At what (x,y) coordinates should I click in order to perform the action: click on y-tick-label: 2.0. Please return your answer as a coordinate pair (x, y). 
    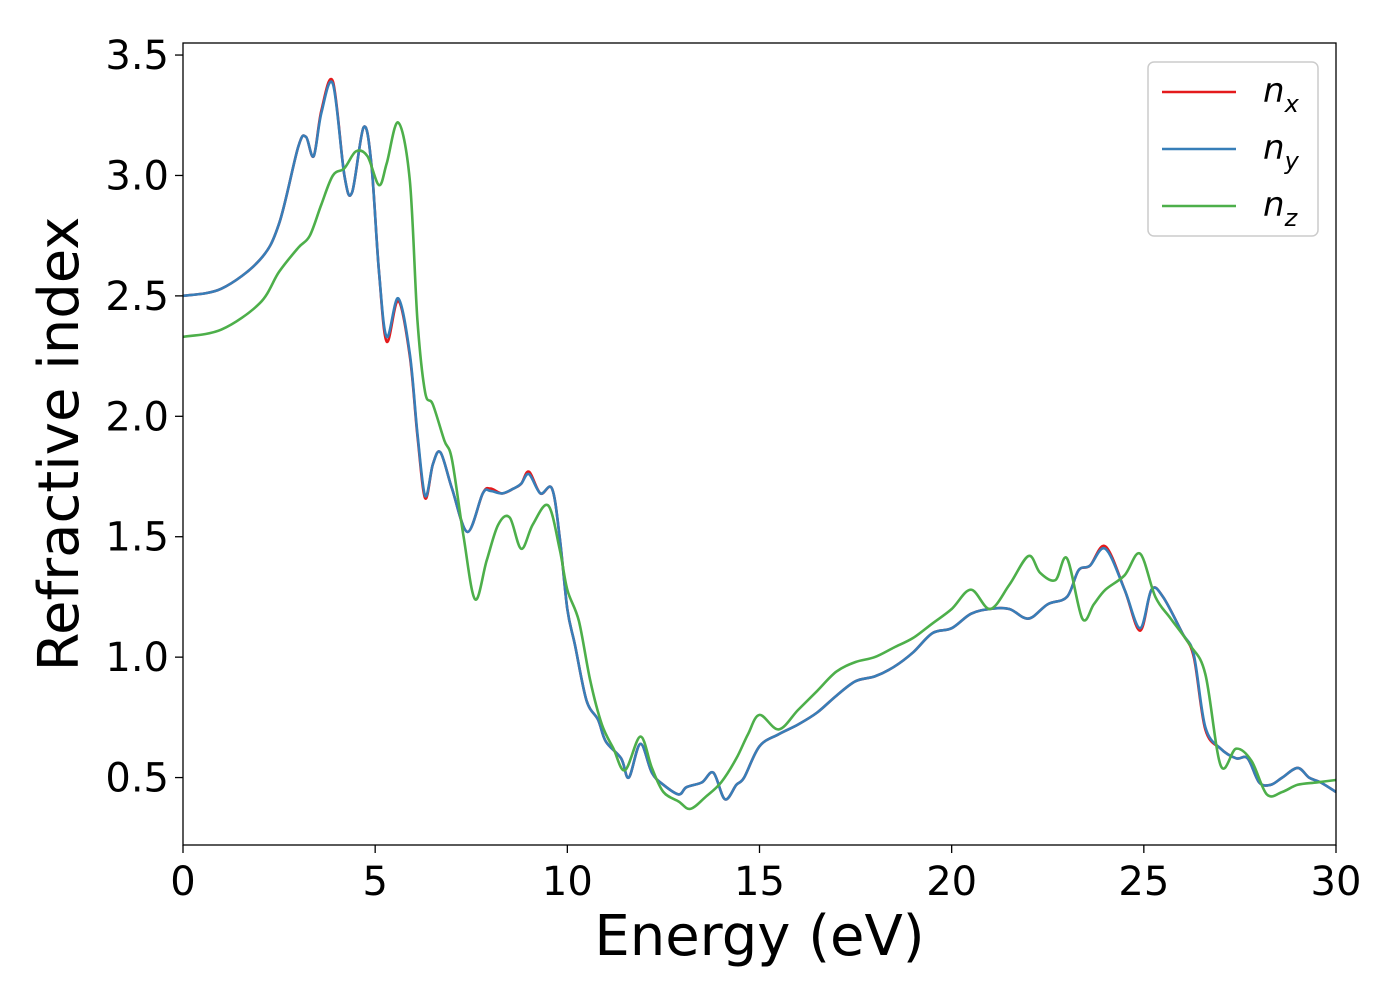
    Looking at the image, I should click on (137, 417).